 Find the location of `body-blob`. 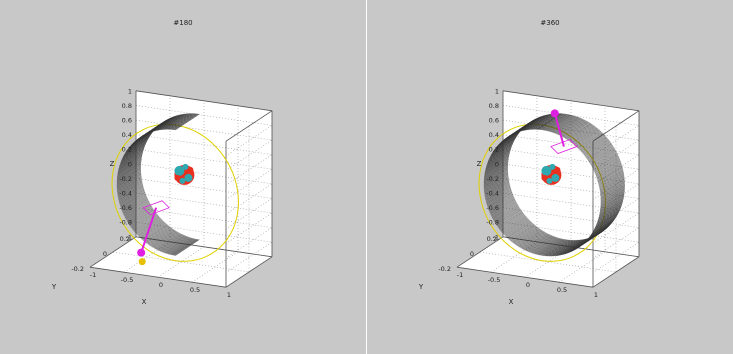

body-blob is located at coordinates (557, 169).